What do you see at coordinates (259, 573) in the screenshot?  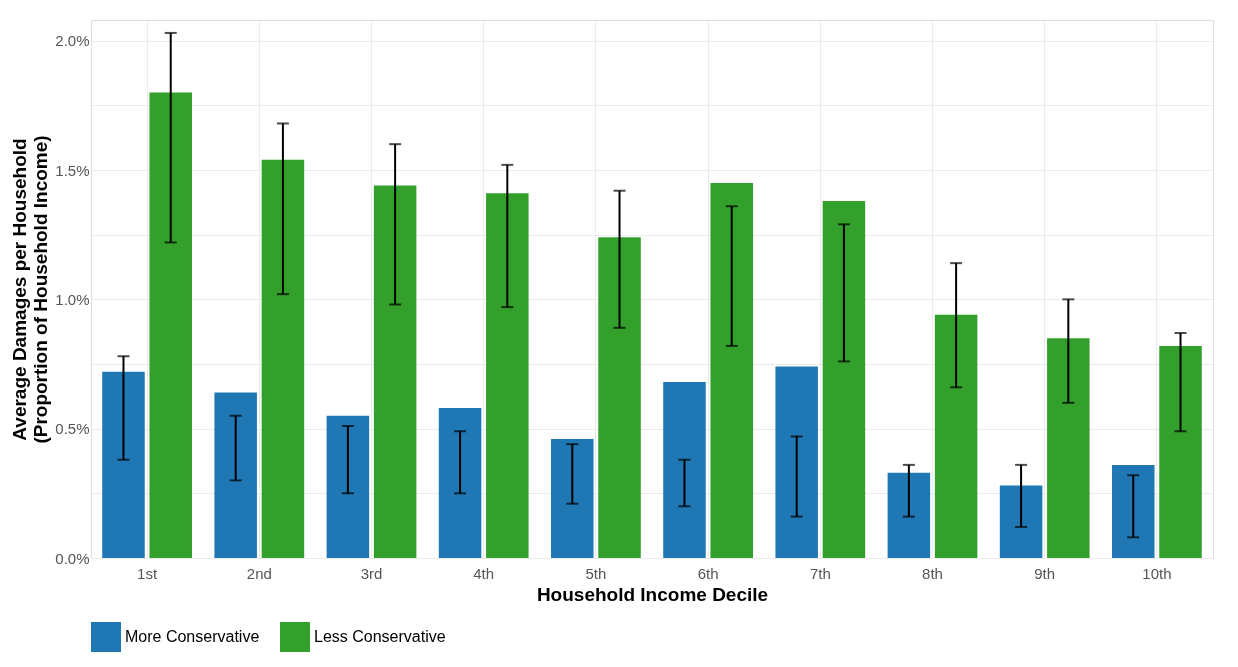 I see `x-tick-label: 2nd` at bounding box center [259, 573].